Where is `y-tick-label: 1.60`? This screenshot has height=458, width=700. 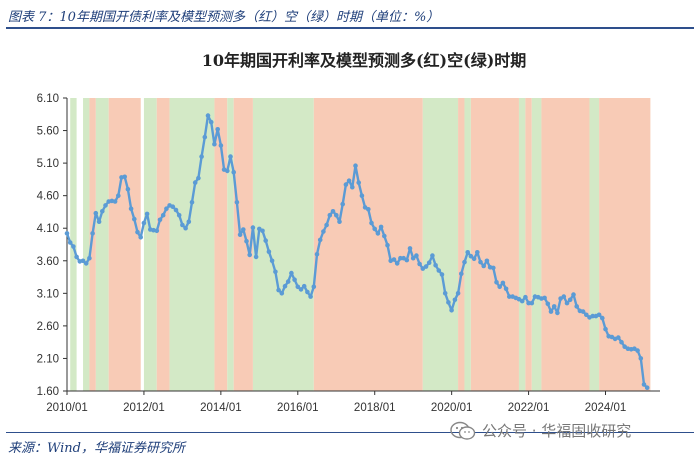 y-tick-label: 1.60 is located at coordinates (48, 392).